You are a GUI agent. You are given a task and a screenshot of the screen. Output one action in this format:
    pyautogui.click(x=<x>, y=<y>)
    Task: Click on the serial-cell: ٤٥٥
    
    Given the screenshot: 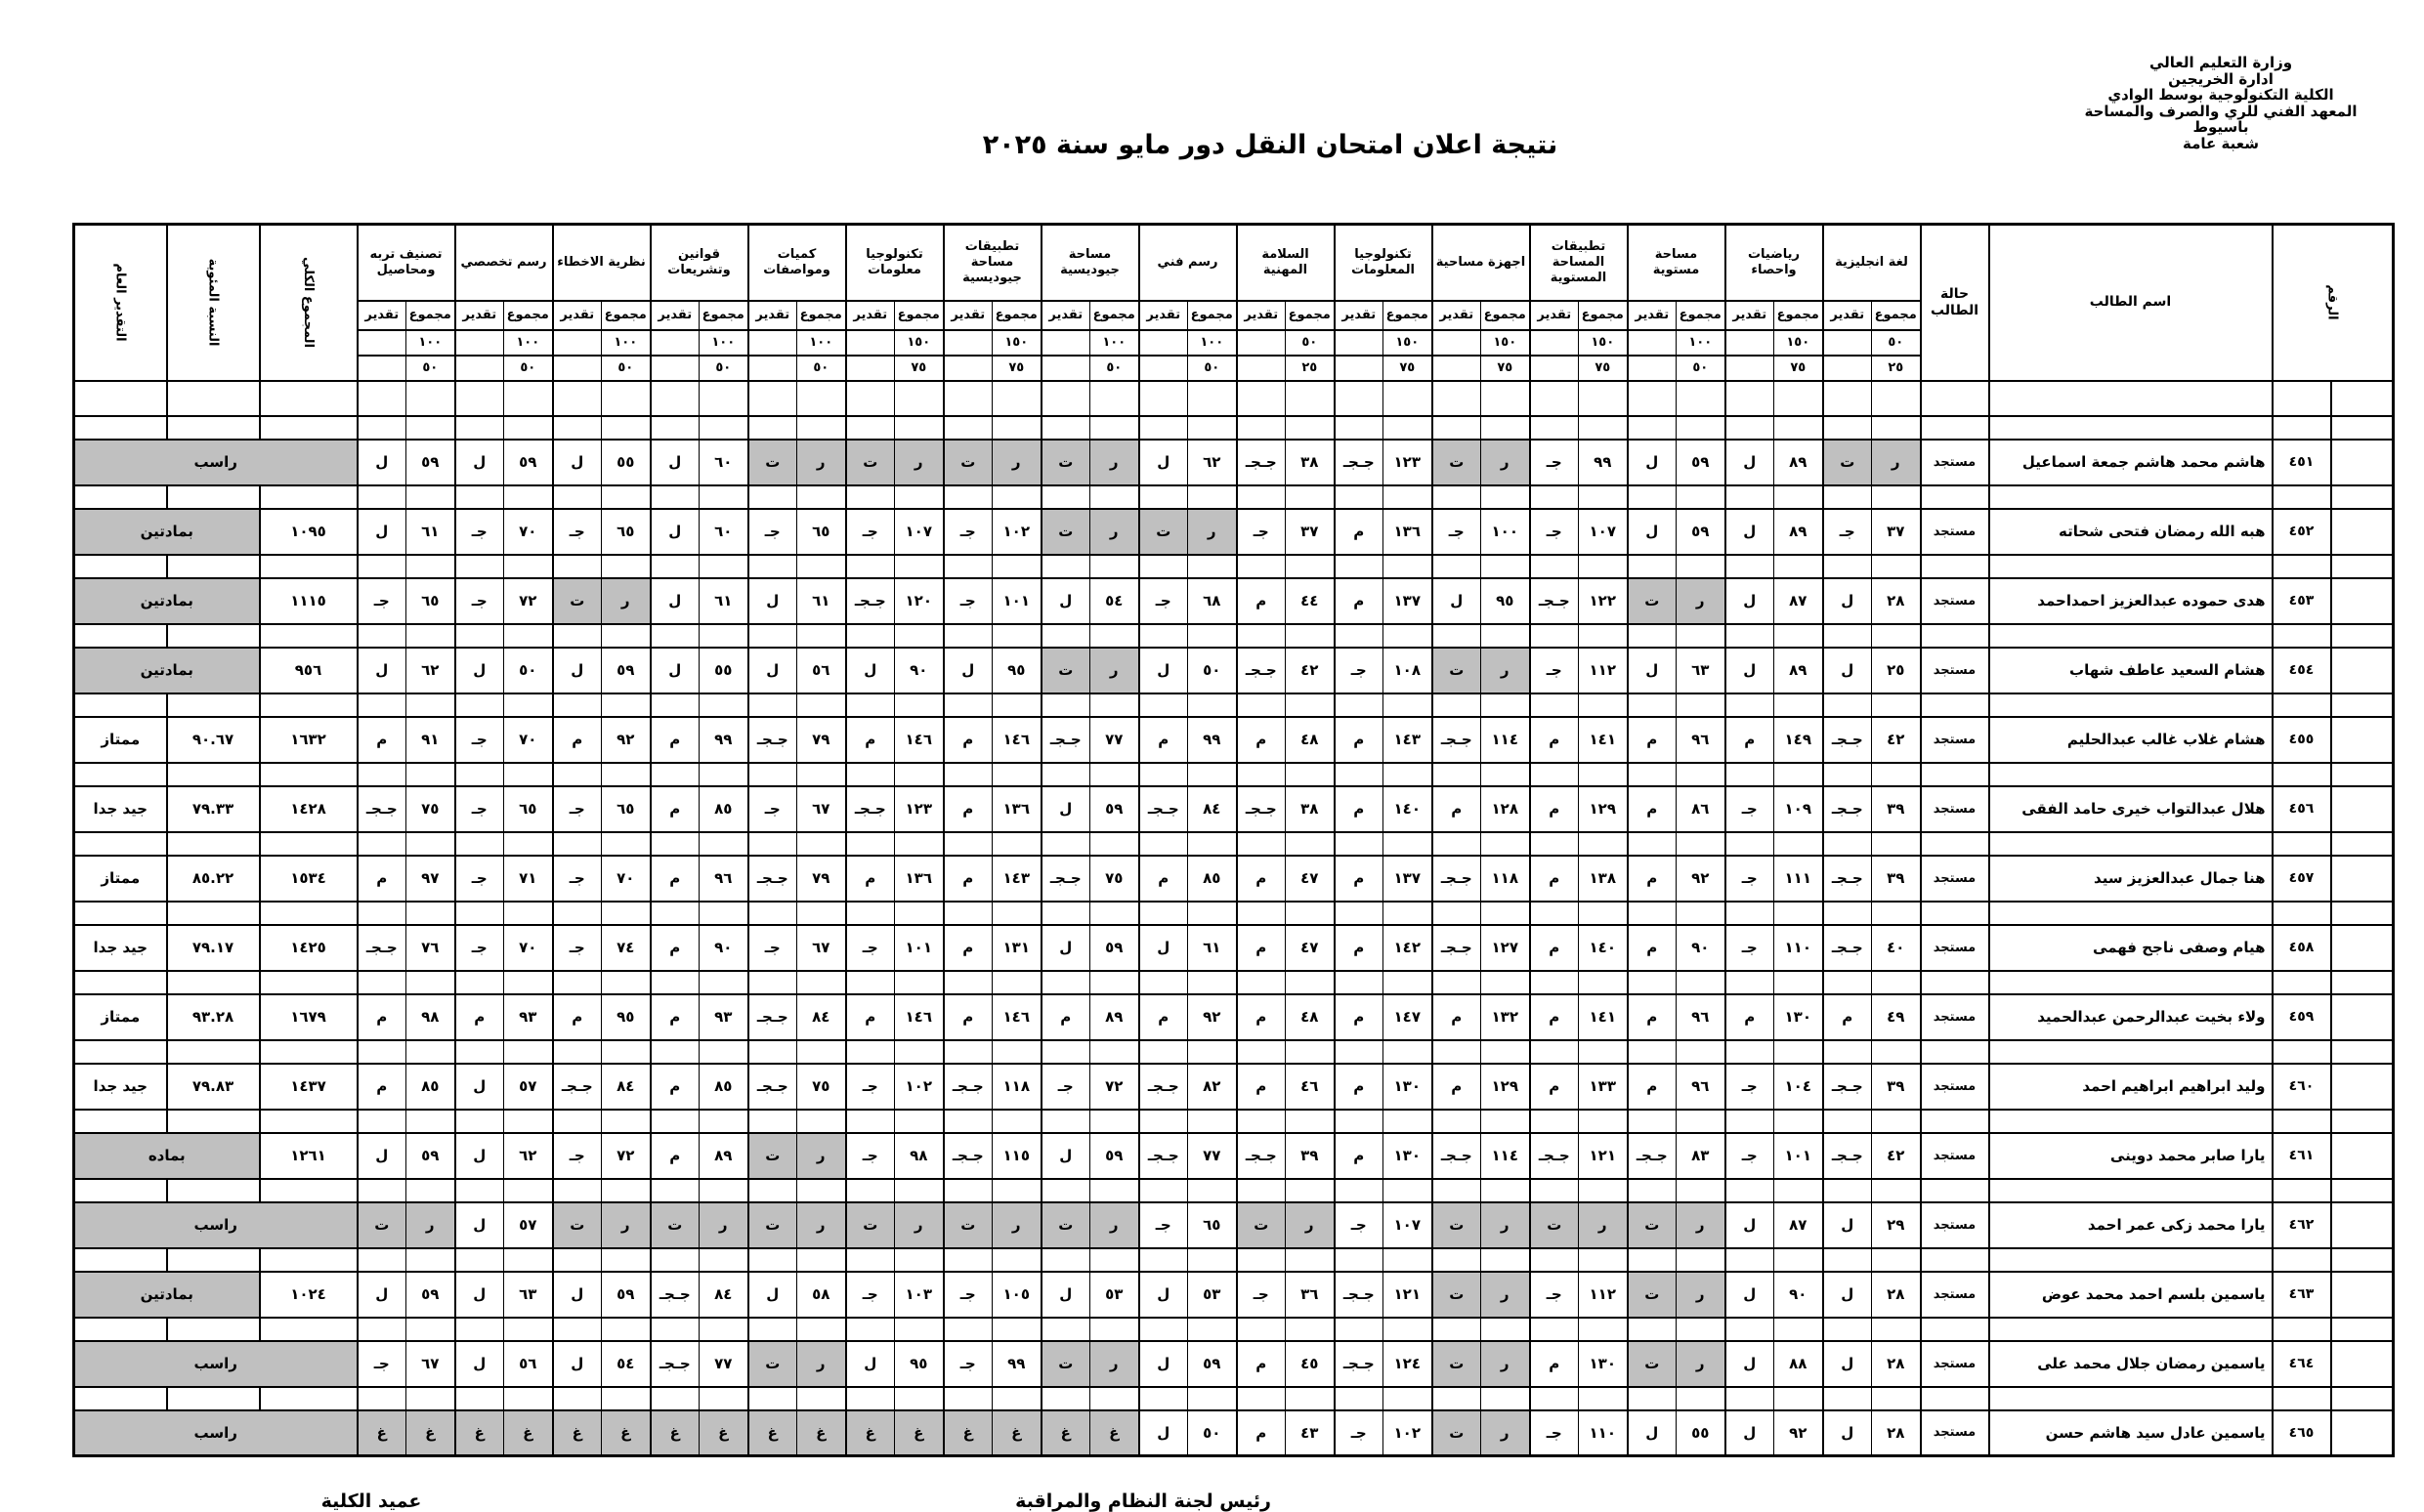 What is the action you would take?
    pyautogui.click(x=2301, y=739)
    